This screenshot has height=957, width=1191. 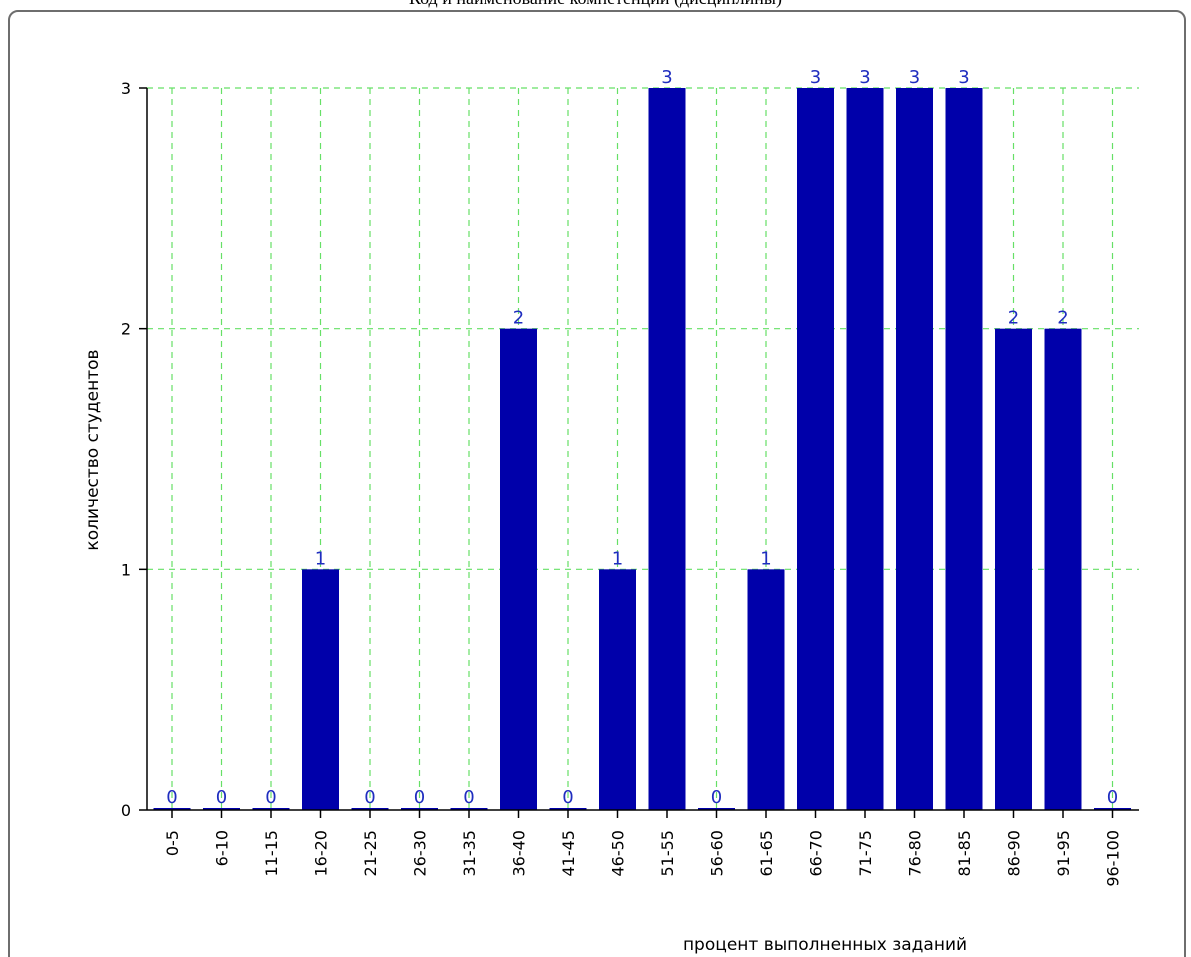 What do you see at coordinates (222, 848) in the screenshot?
I see `x-tick-label-6-10: 6-10` at bounding box center [222, 848].